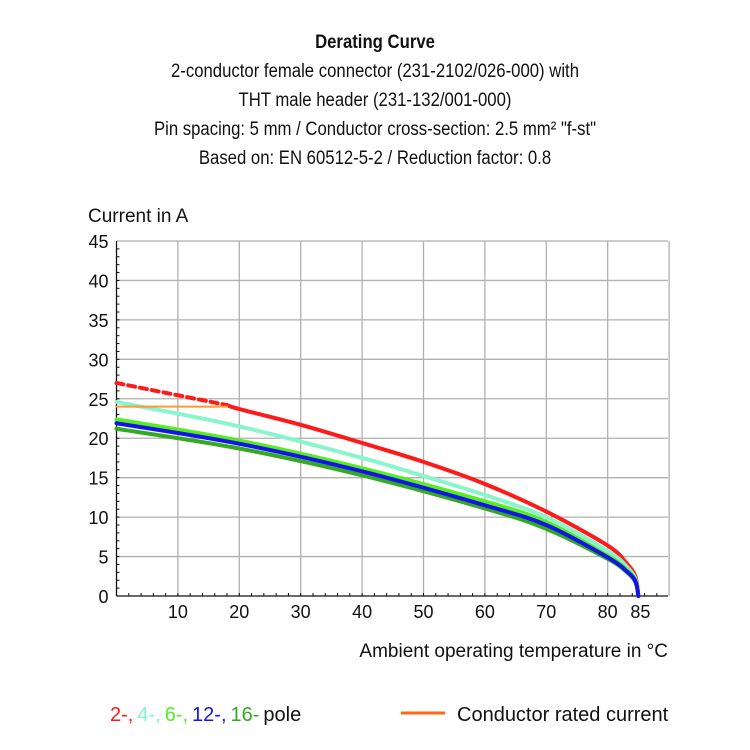 The image size is (750, 750). Describe the element at coordinates (209, 715) in the screenshot. I see `legend-pole-3: 12-,` at that location.